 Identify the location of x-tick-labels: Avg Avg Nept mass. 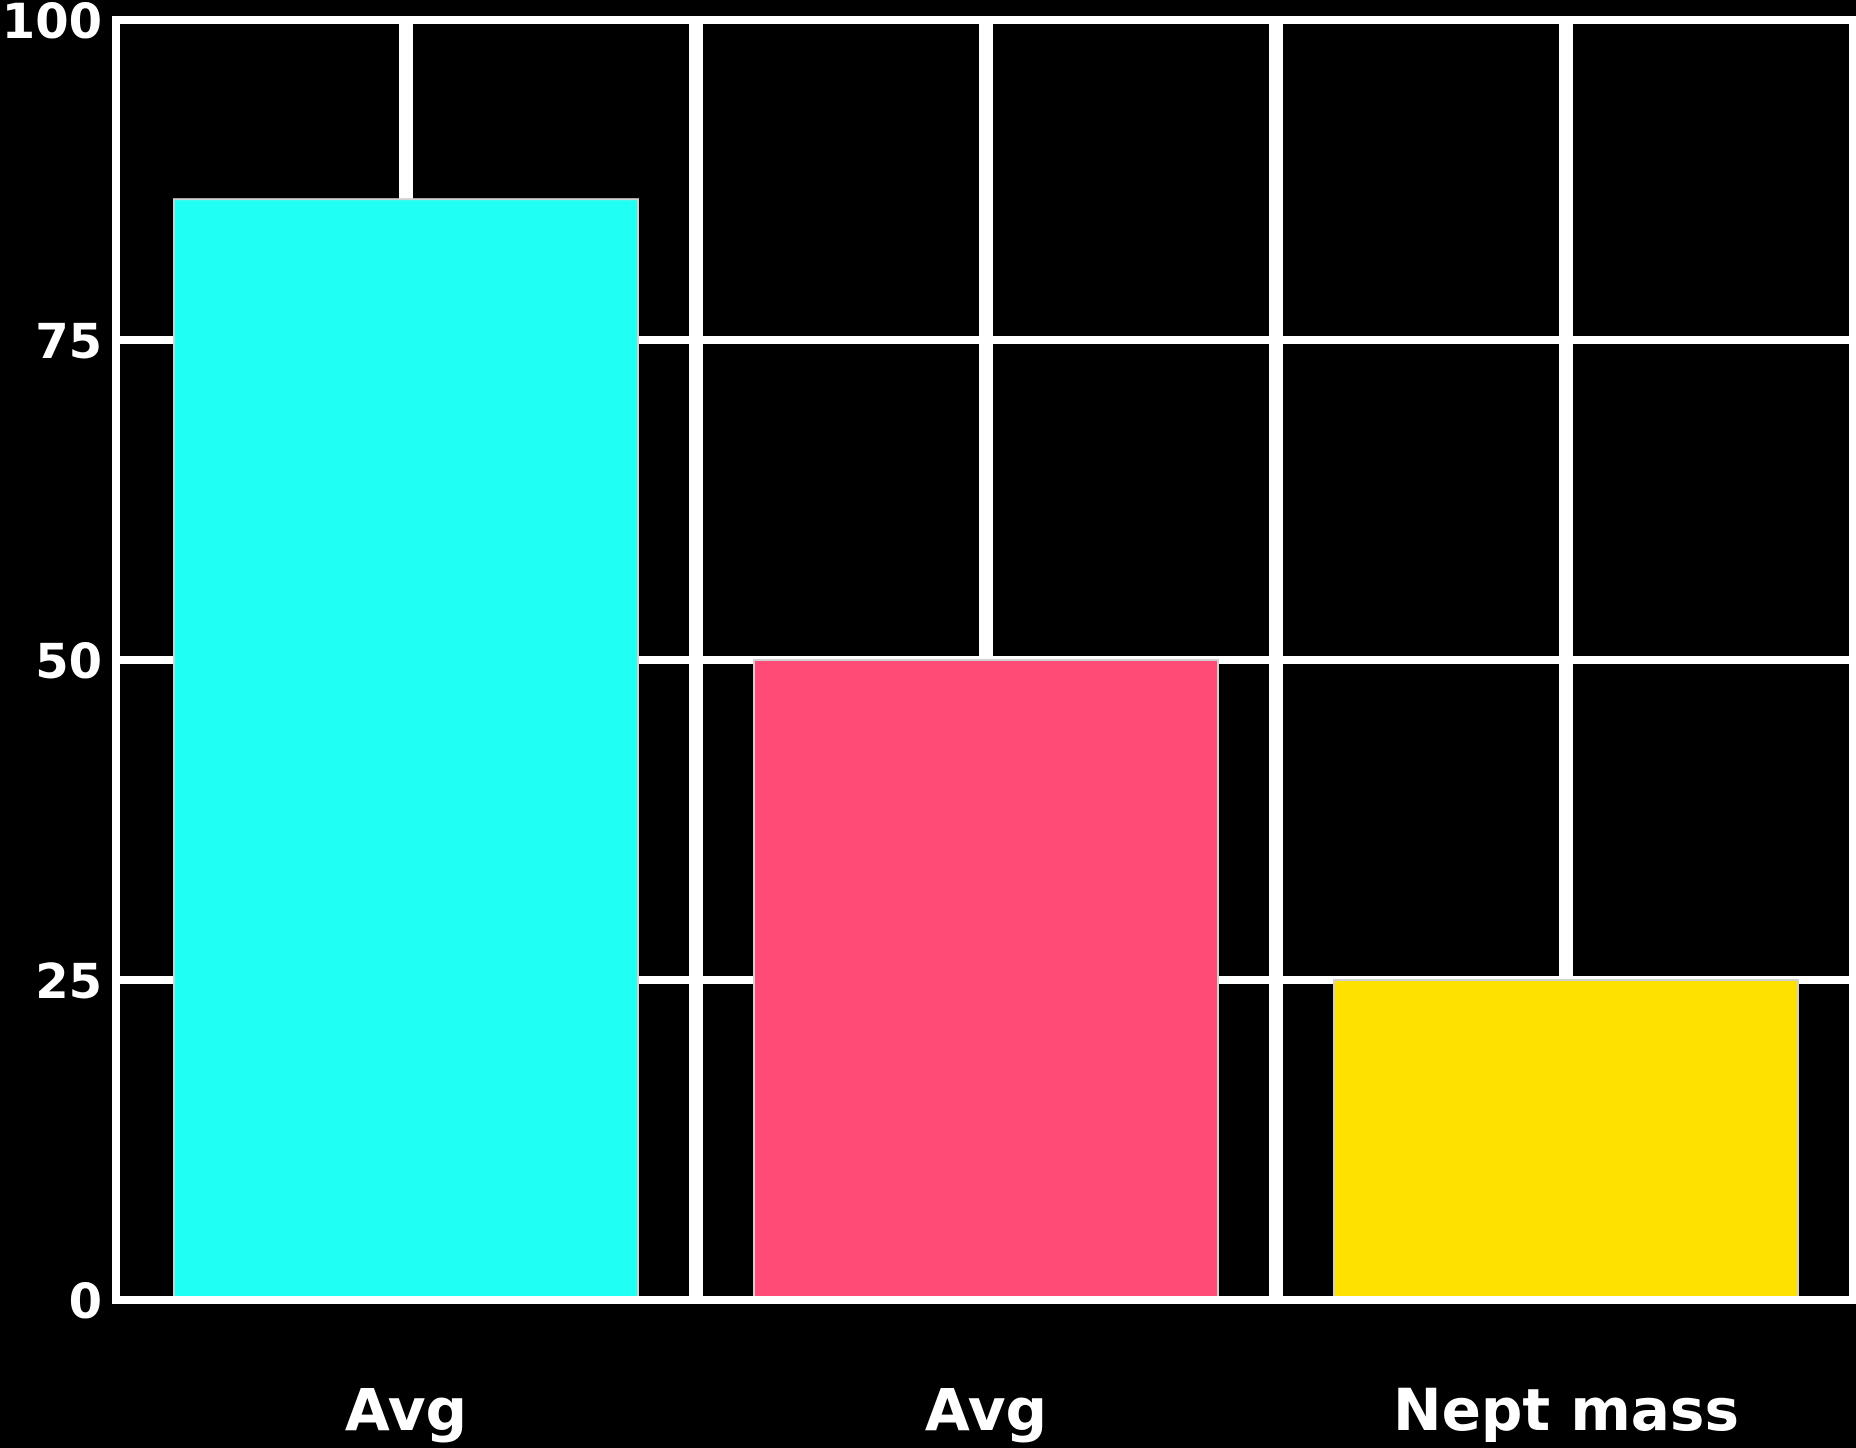
(1042, 1410).